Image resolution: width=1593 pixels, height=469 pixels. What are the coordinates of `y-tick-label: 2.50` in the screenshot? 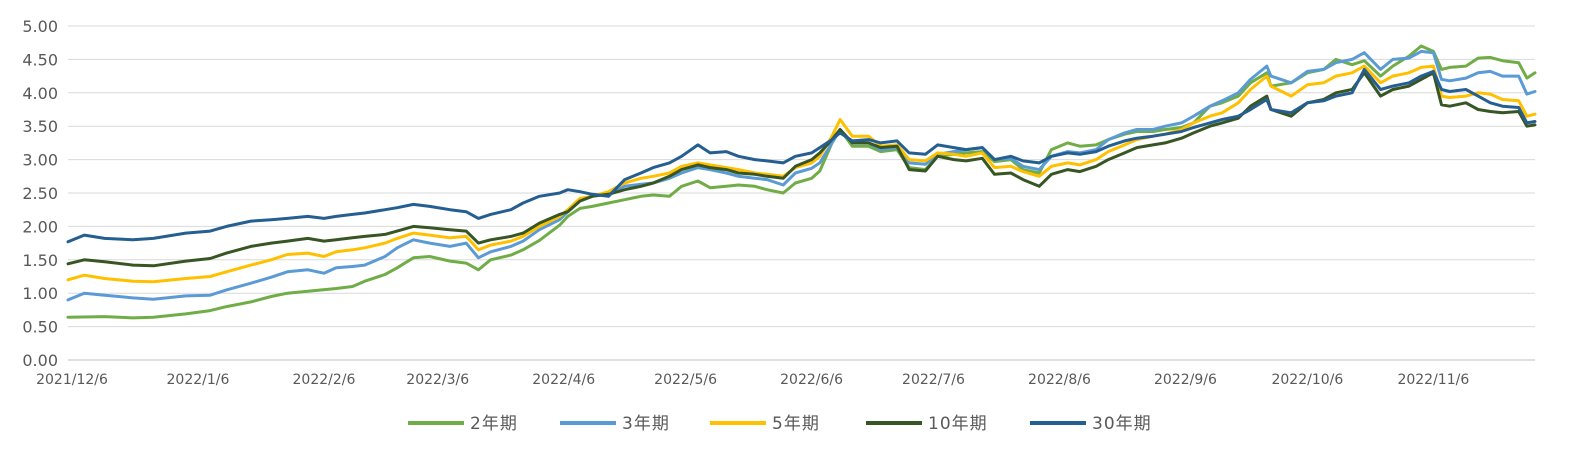 It's located at (40, 193).